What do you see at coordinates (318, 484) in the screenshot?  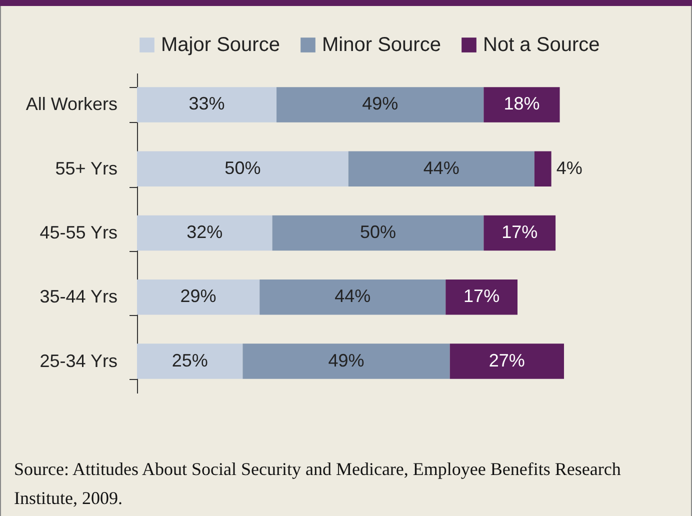 I see `source-note: Source: Attitudes About Social Security and Medicare, Employee Benefits Research Institute, 2009.` at bounding box center [318, 484].